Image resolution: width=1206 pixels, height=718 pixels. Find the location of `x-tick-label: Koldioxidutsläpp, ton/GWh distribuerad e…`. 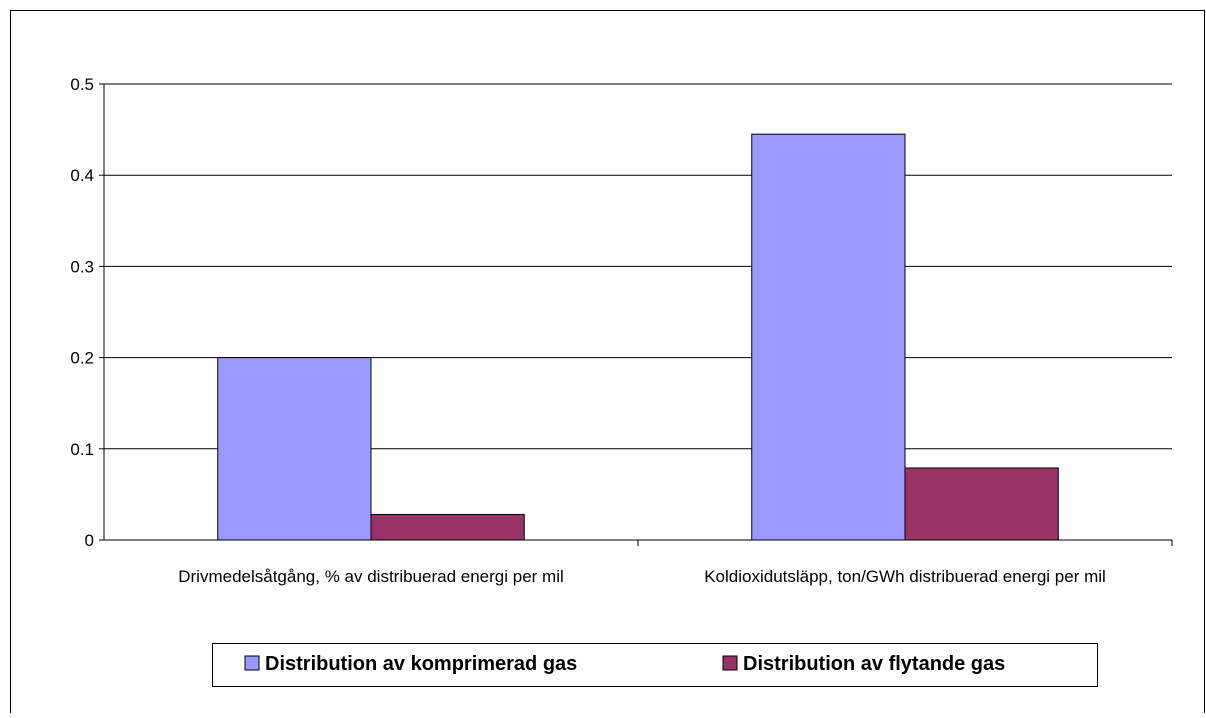

x-tick-label: Koldioxidutsläpp, ton/GWh distribuerad e… is located at coordinates (905, 576).